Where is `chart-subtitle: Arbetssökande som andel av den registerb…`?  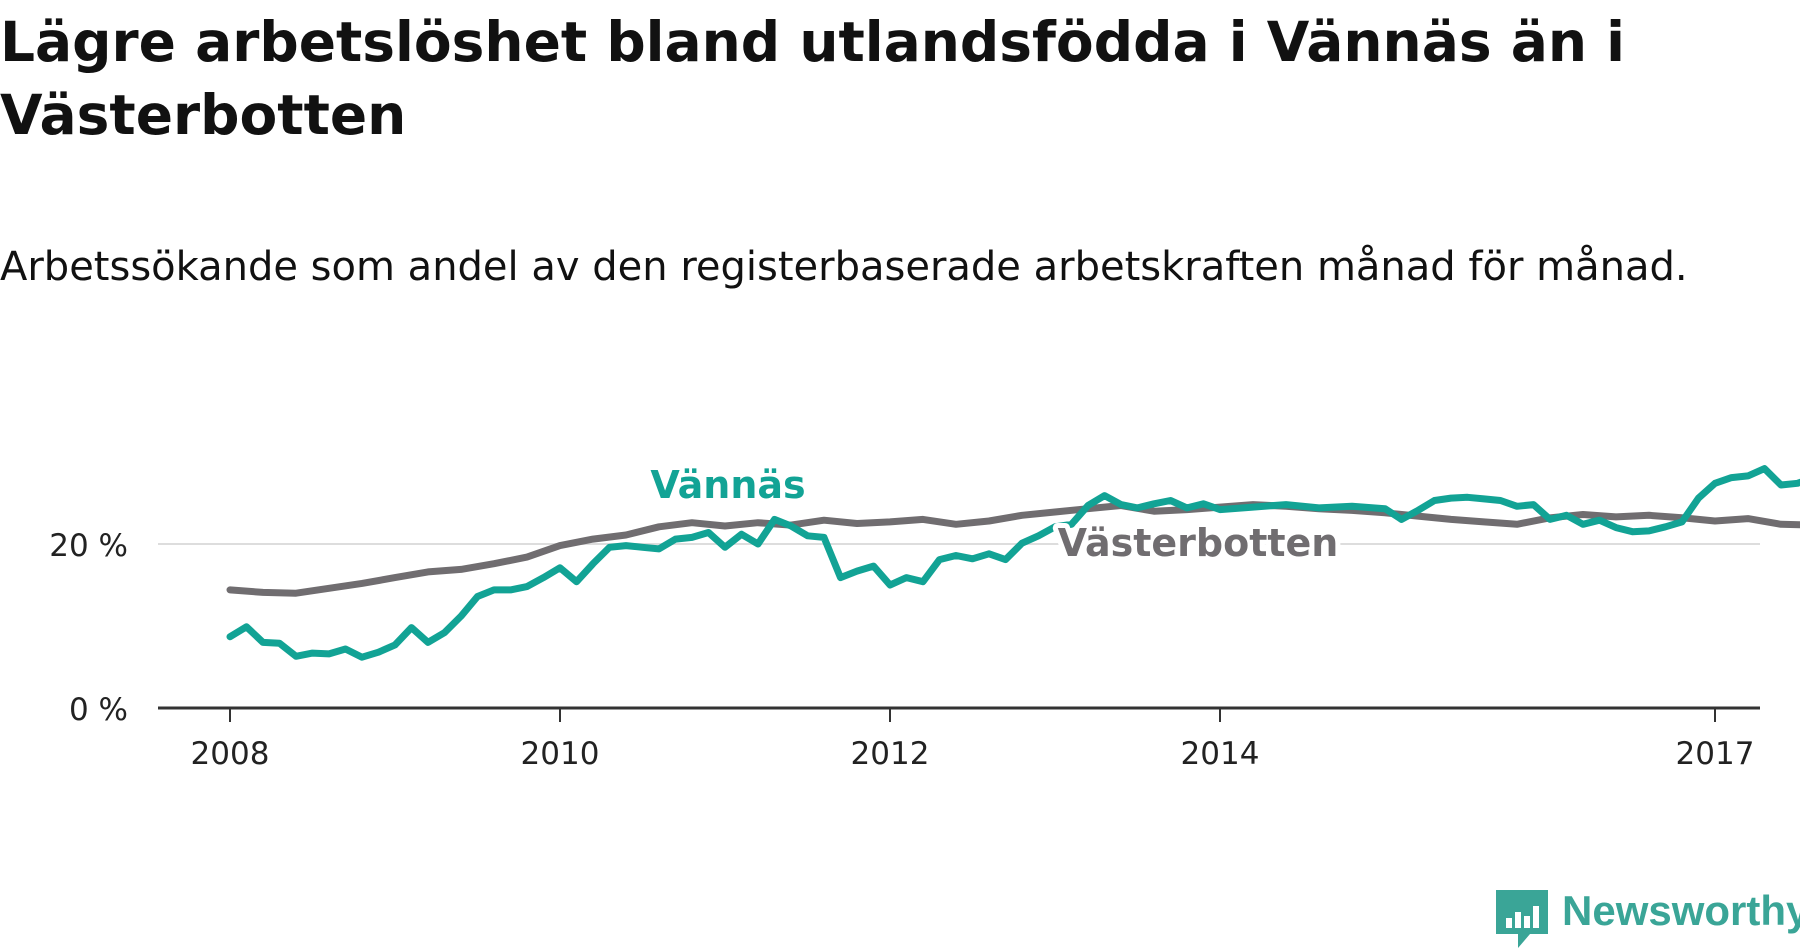
chart-subtitle: Arbetssökande som andel av den registerb… is located at coordinates (844, 267).